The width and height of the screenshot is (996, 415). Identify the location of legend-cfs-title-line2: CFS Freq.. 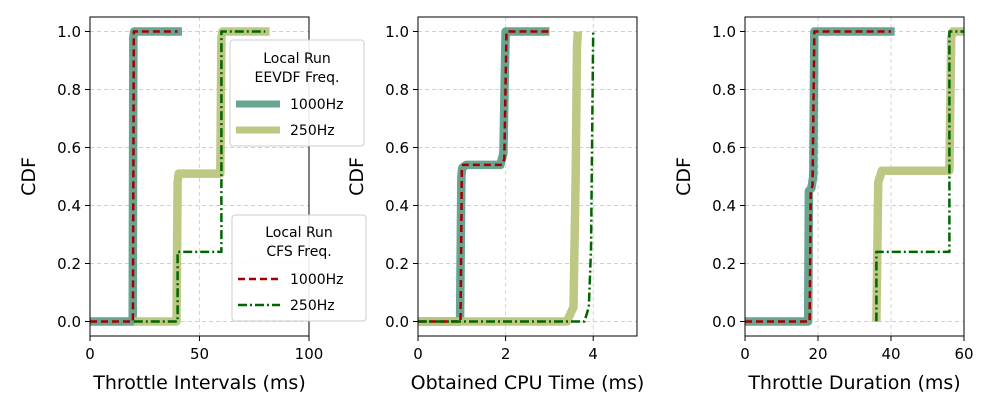
(298, 252).